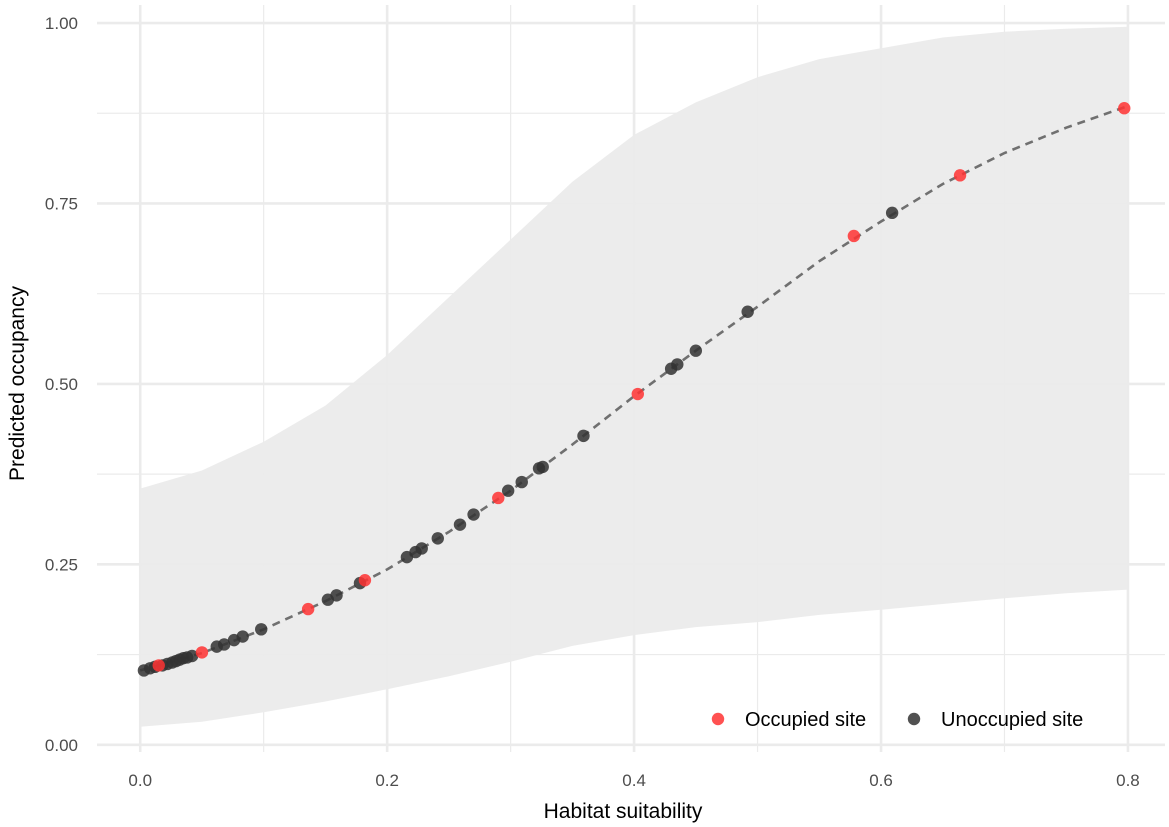  Describe the element at coordinates (914, 719) in the screenshot. I see `legend-key-unoccupied` at that location.